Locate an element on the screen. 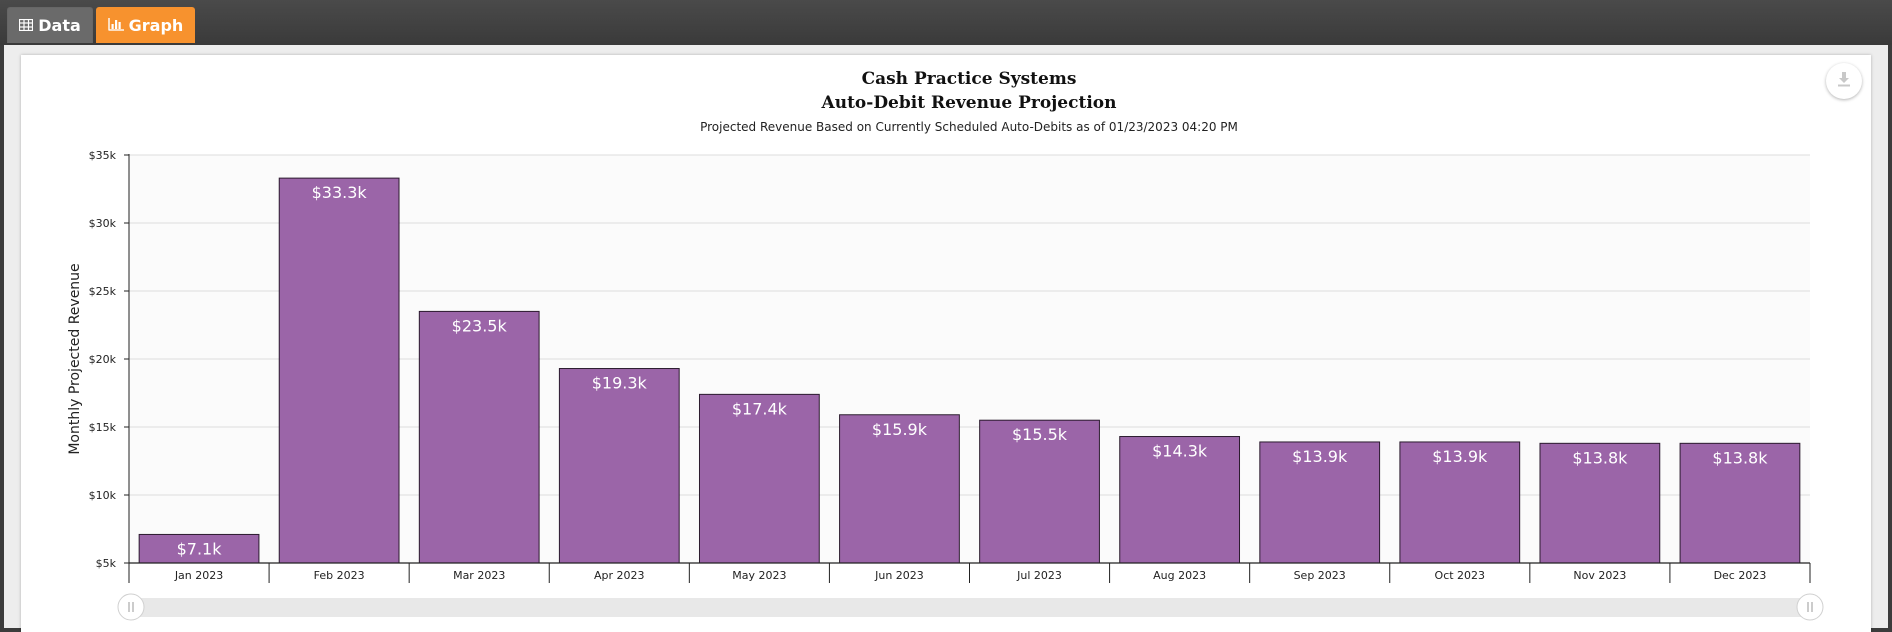 This screenshot has width=1892, height=632. x-tick-label: Oct 2023 is located at coordinates (1460, 575).